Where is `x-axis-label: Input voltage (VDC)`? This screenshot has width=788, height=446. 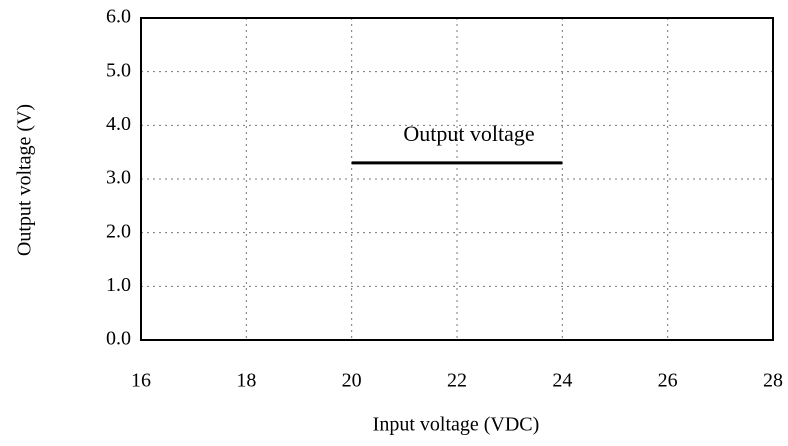
x-axis-label: Input voltage (VDC) is located at coordinates (456, 425).